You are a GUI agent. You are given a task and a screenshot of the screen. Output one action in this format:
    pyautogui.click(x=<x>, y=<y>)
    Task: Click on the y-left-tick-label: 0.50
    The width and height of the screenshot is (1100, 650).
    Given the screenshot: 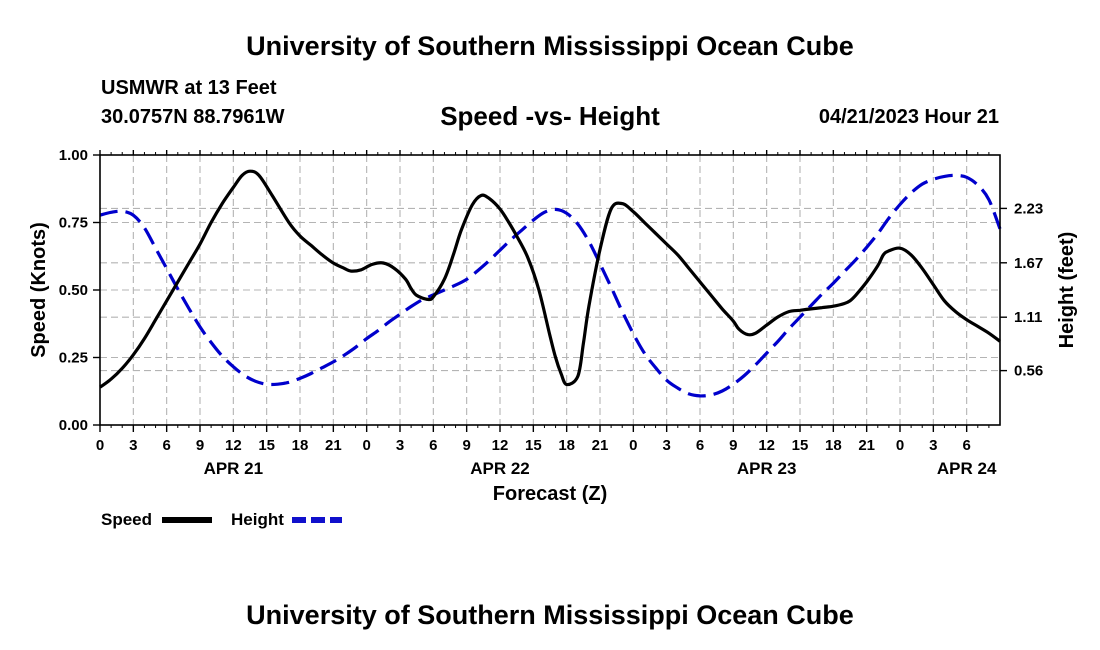 What is the action you would take?
    pyautogui.click(x=73, y=290)
    